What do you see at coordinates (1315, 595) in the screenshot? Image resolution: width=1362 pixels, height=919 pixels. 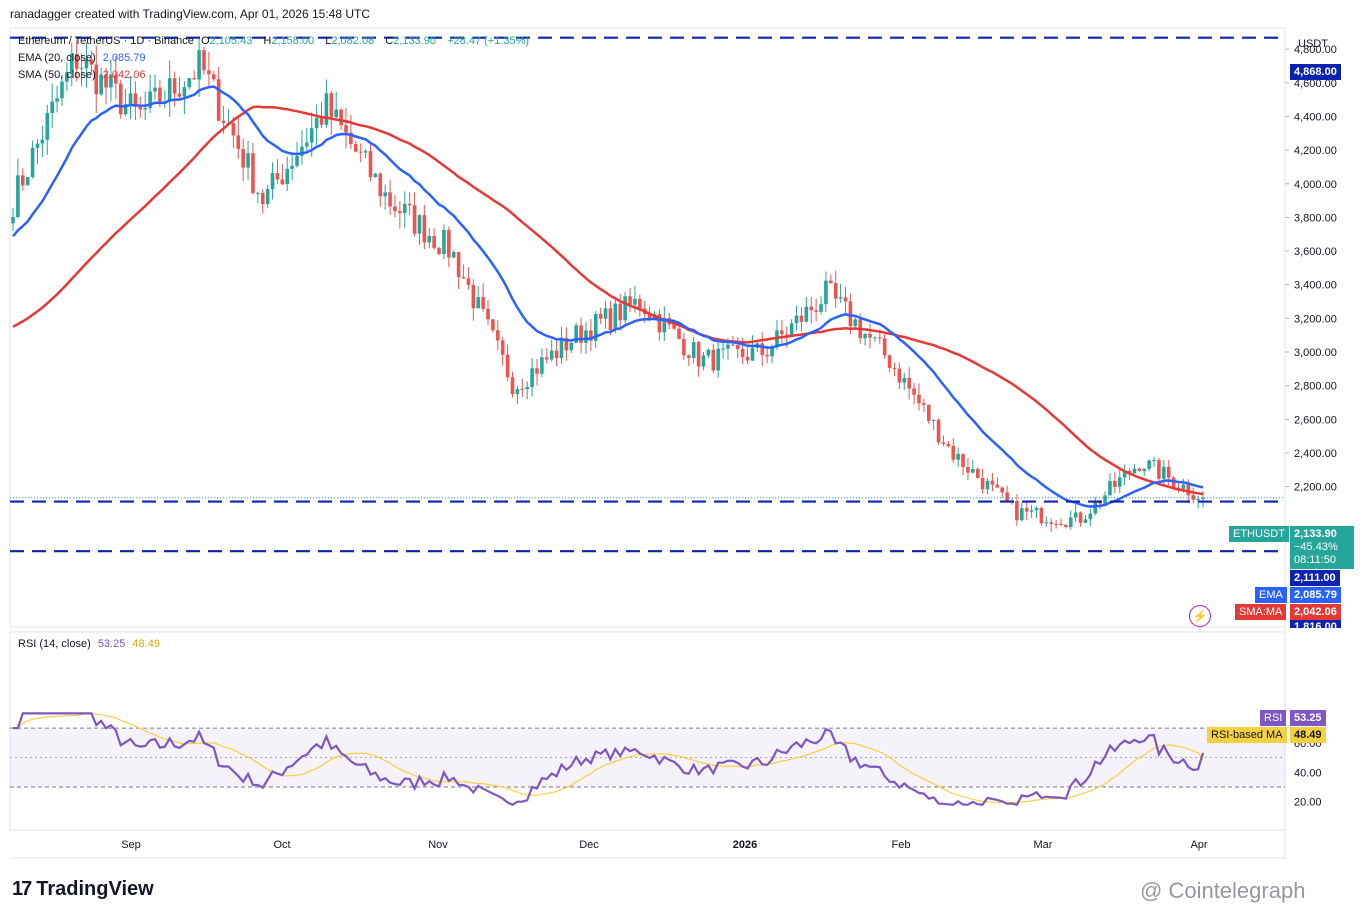 I see `ema-tag-value: 2,085.79` at bounding box center [1315, 595].